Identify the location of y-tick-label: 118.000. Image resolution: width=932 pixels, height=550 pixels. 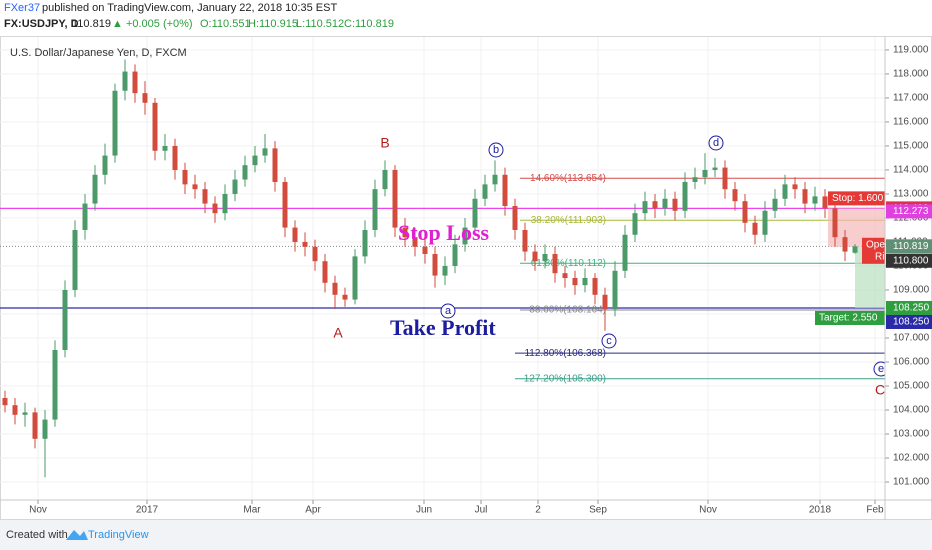
(911, 74).